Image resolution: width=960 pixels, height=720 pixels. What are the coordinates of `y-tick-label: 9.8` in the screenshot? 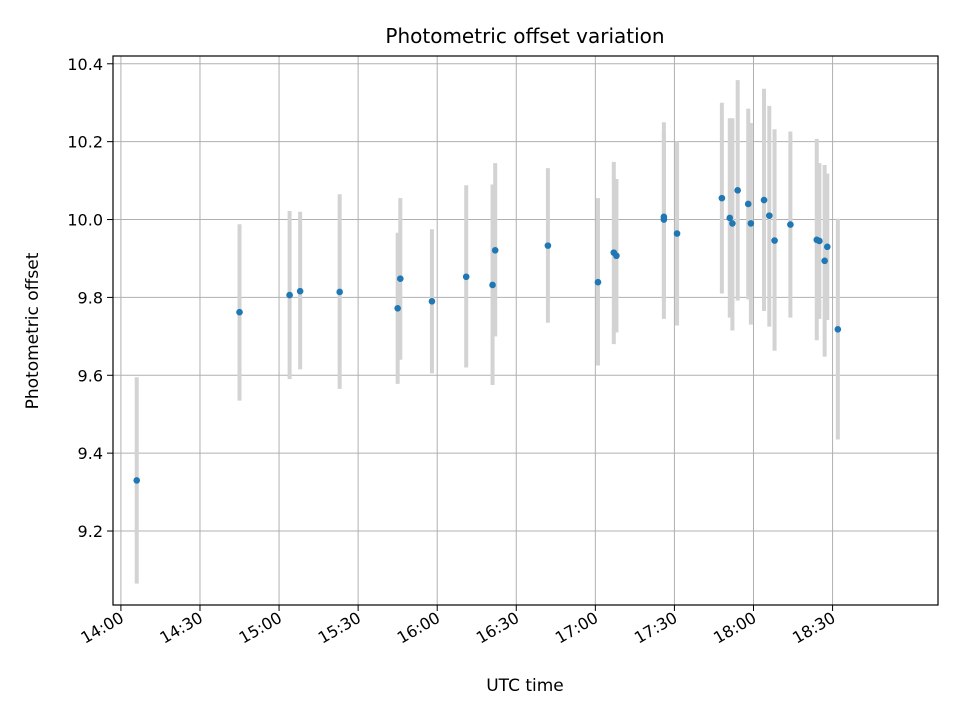 It's located at (90, 297).